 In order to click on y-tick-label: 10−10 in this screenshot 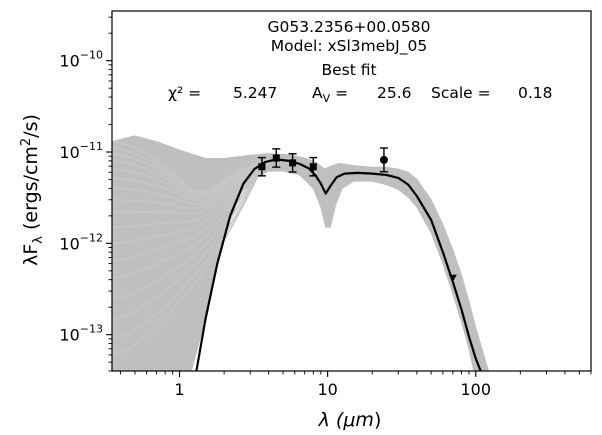, I will do `click(81, 60)`.